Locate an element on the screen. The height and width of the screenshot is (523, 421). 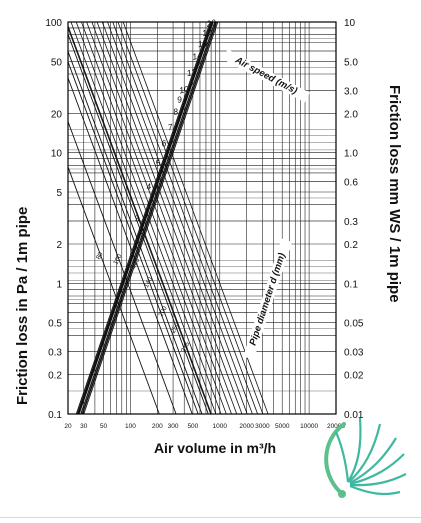
x-tick-label: 20 is located at coordinates (68, 426).